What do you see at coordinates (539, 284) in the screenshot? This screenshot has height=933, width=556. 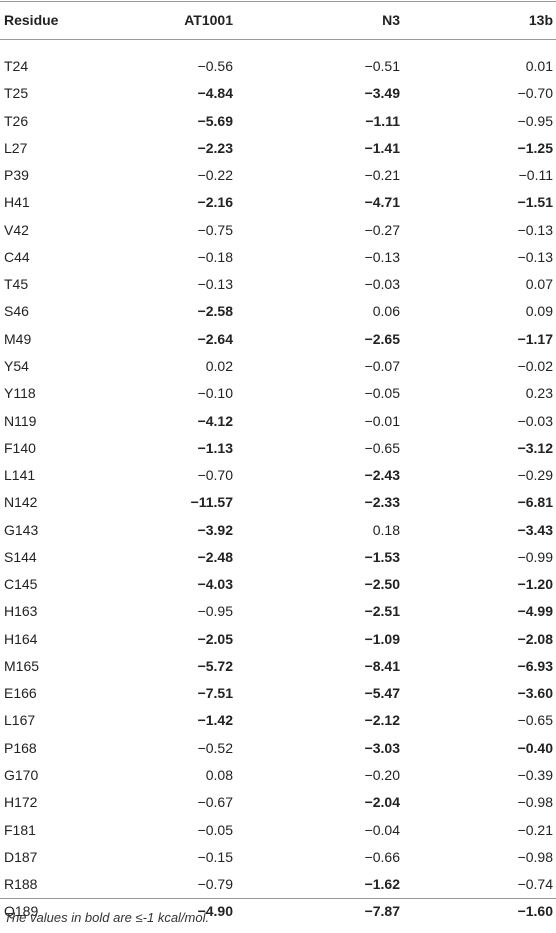 I see `value-cell: 0.07` at bounding box center [539, 284].